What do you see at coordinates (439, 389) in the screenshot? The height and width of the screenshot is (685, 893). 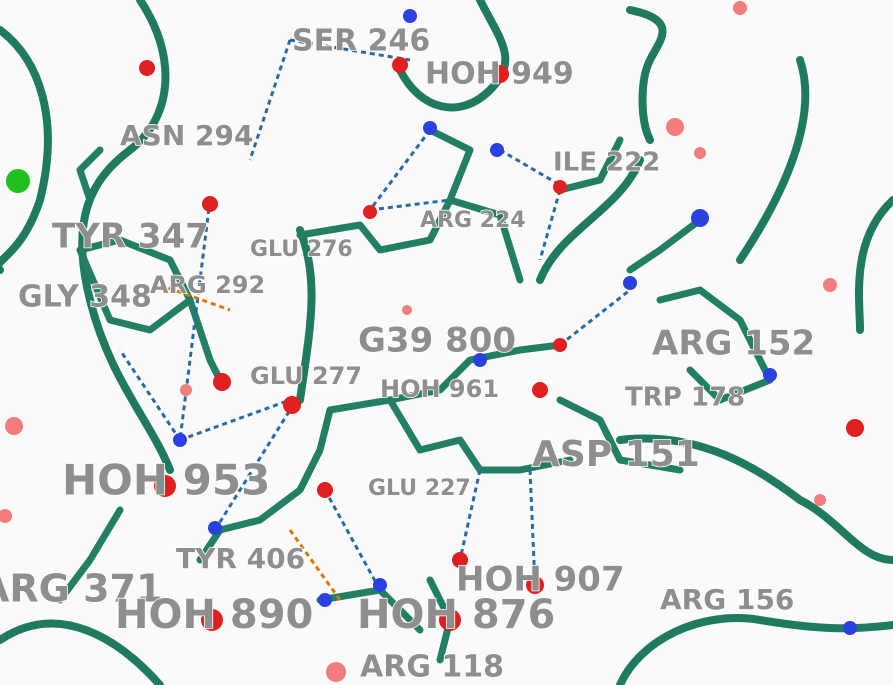 I see `residue-label: HOH 961` at bounding box center [439, 389].